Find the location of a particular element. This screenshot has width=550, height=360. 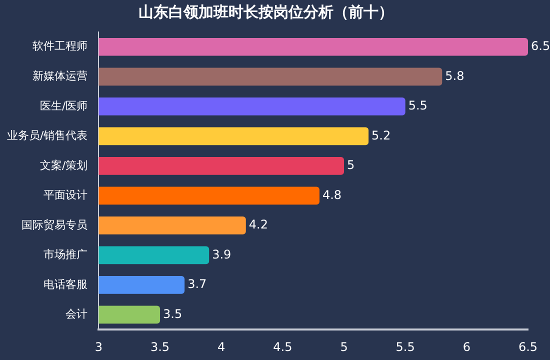

x-tick-label: 6 is located at coordinates (466, 347).